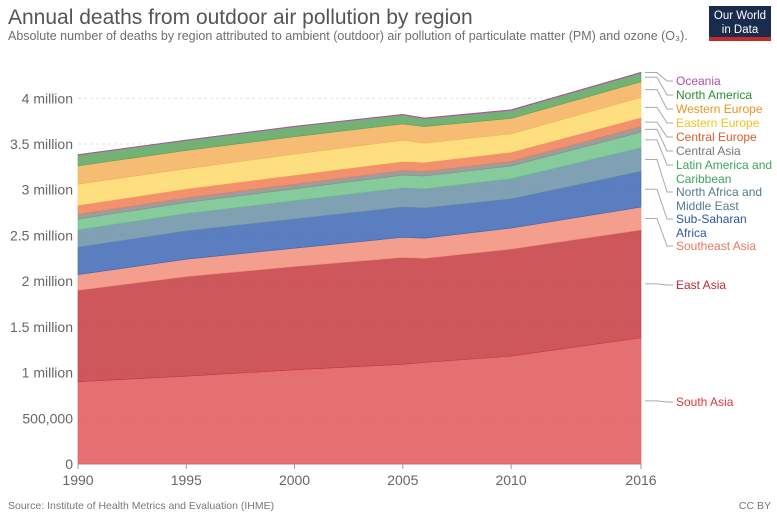  Describe the element at coordinates (708, 151) in the screenshot. I see `series-label-central-asia: Central Asia` at that location.